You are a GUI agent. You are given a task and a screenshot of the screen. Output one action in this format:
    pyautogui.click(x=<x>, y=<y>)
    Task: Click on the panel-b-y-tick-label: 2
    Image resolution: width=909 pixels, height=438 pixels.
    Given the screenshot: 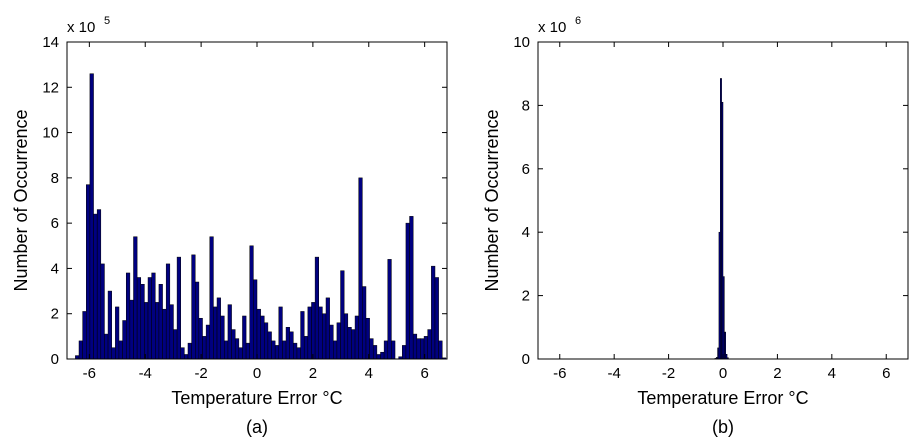 What is the action you would take?
    pyautogui.click(x=526, y=296)
    